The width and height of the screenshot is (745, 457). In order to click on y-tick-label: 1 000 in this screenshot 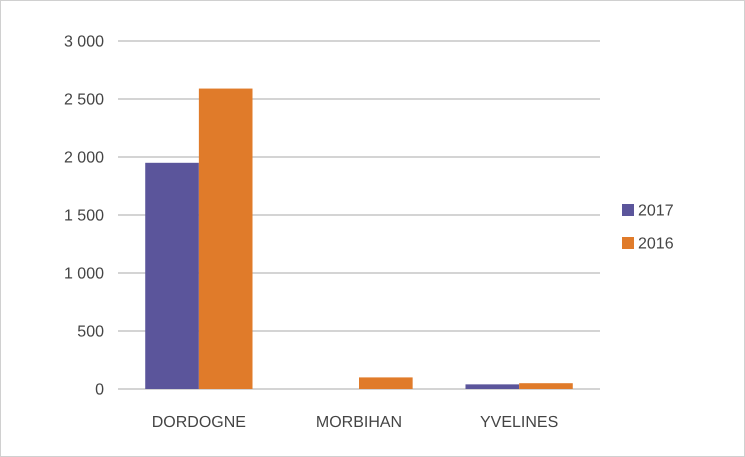, I will do `click(84, 274)`.